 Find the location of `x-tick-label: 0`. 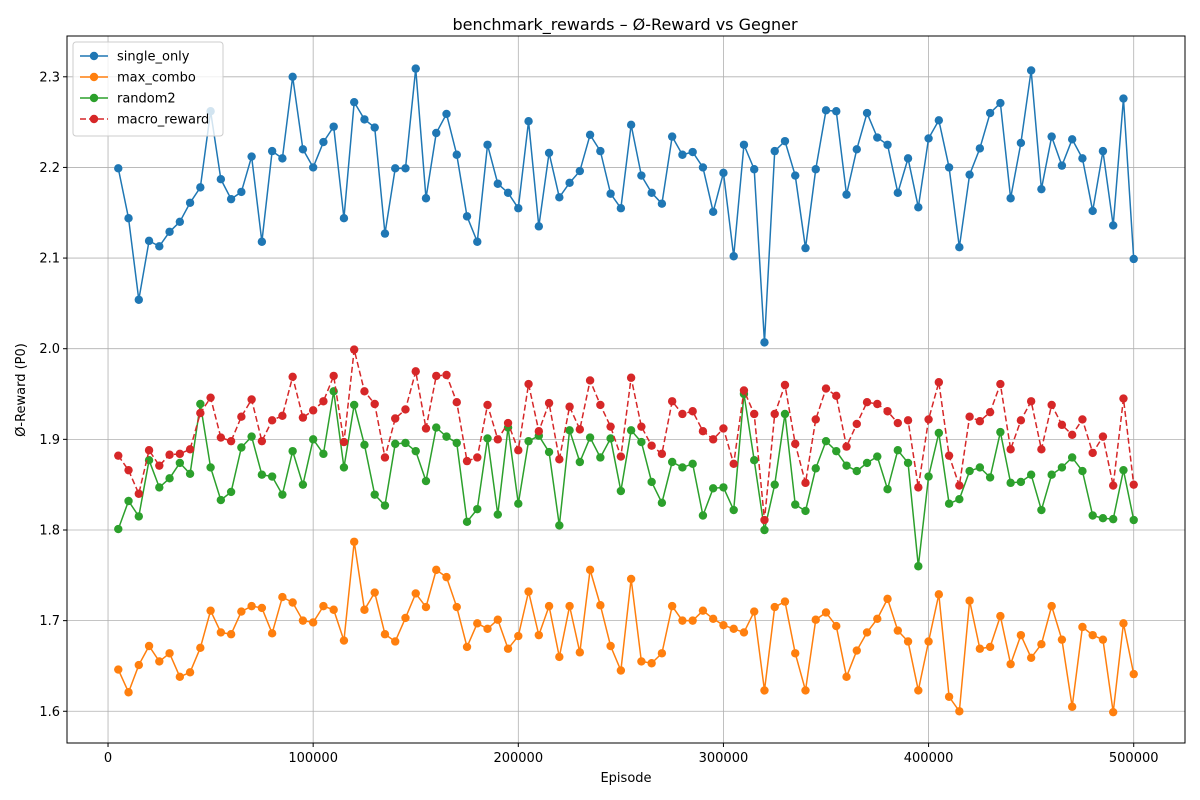

x-tick-label: 0 is located at coordinates (108, 758).